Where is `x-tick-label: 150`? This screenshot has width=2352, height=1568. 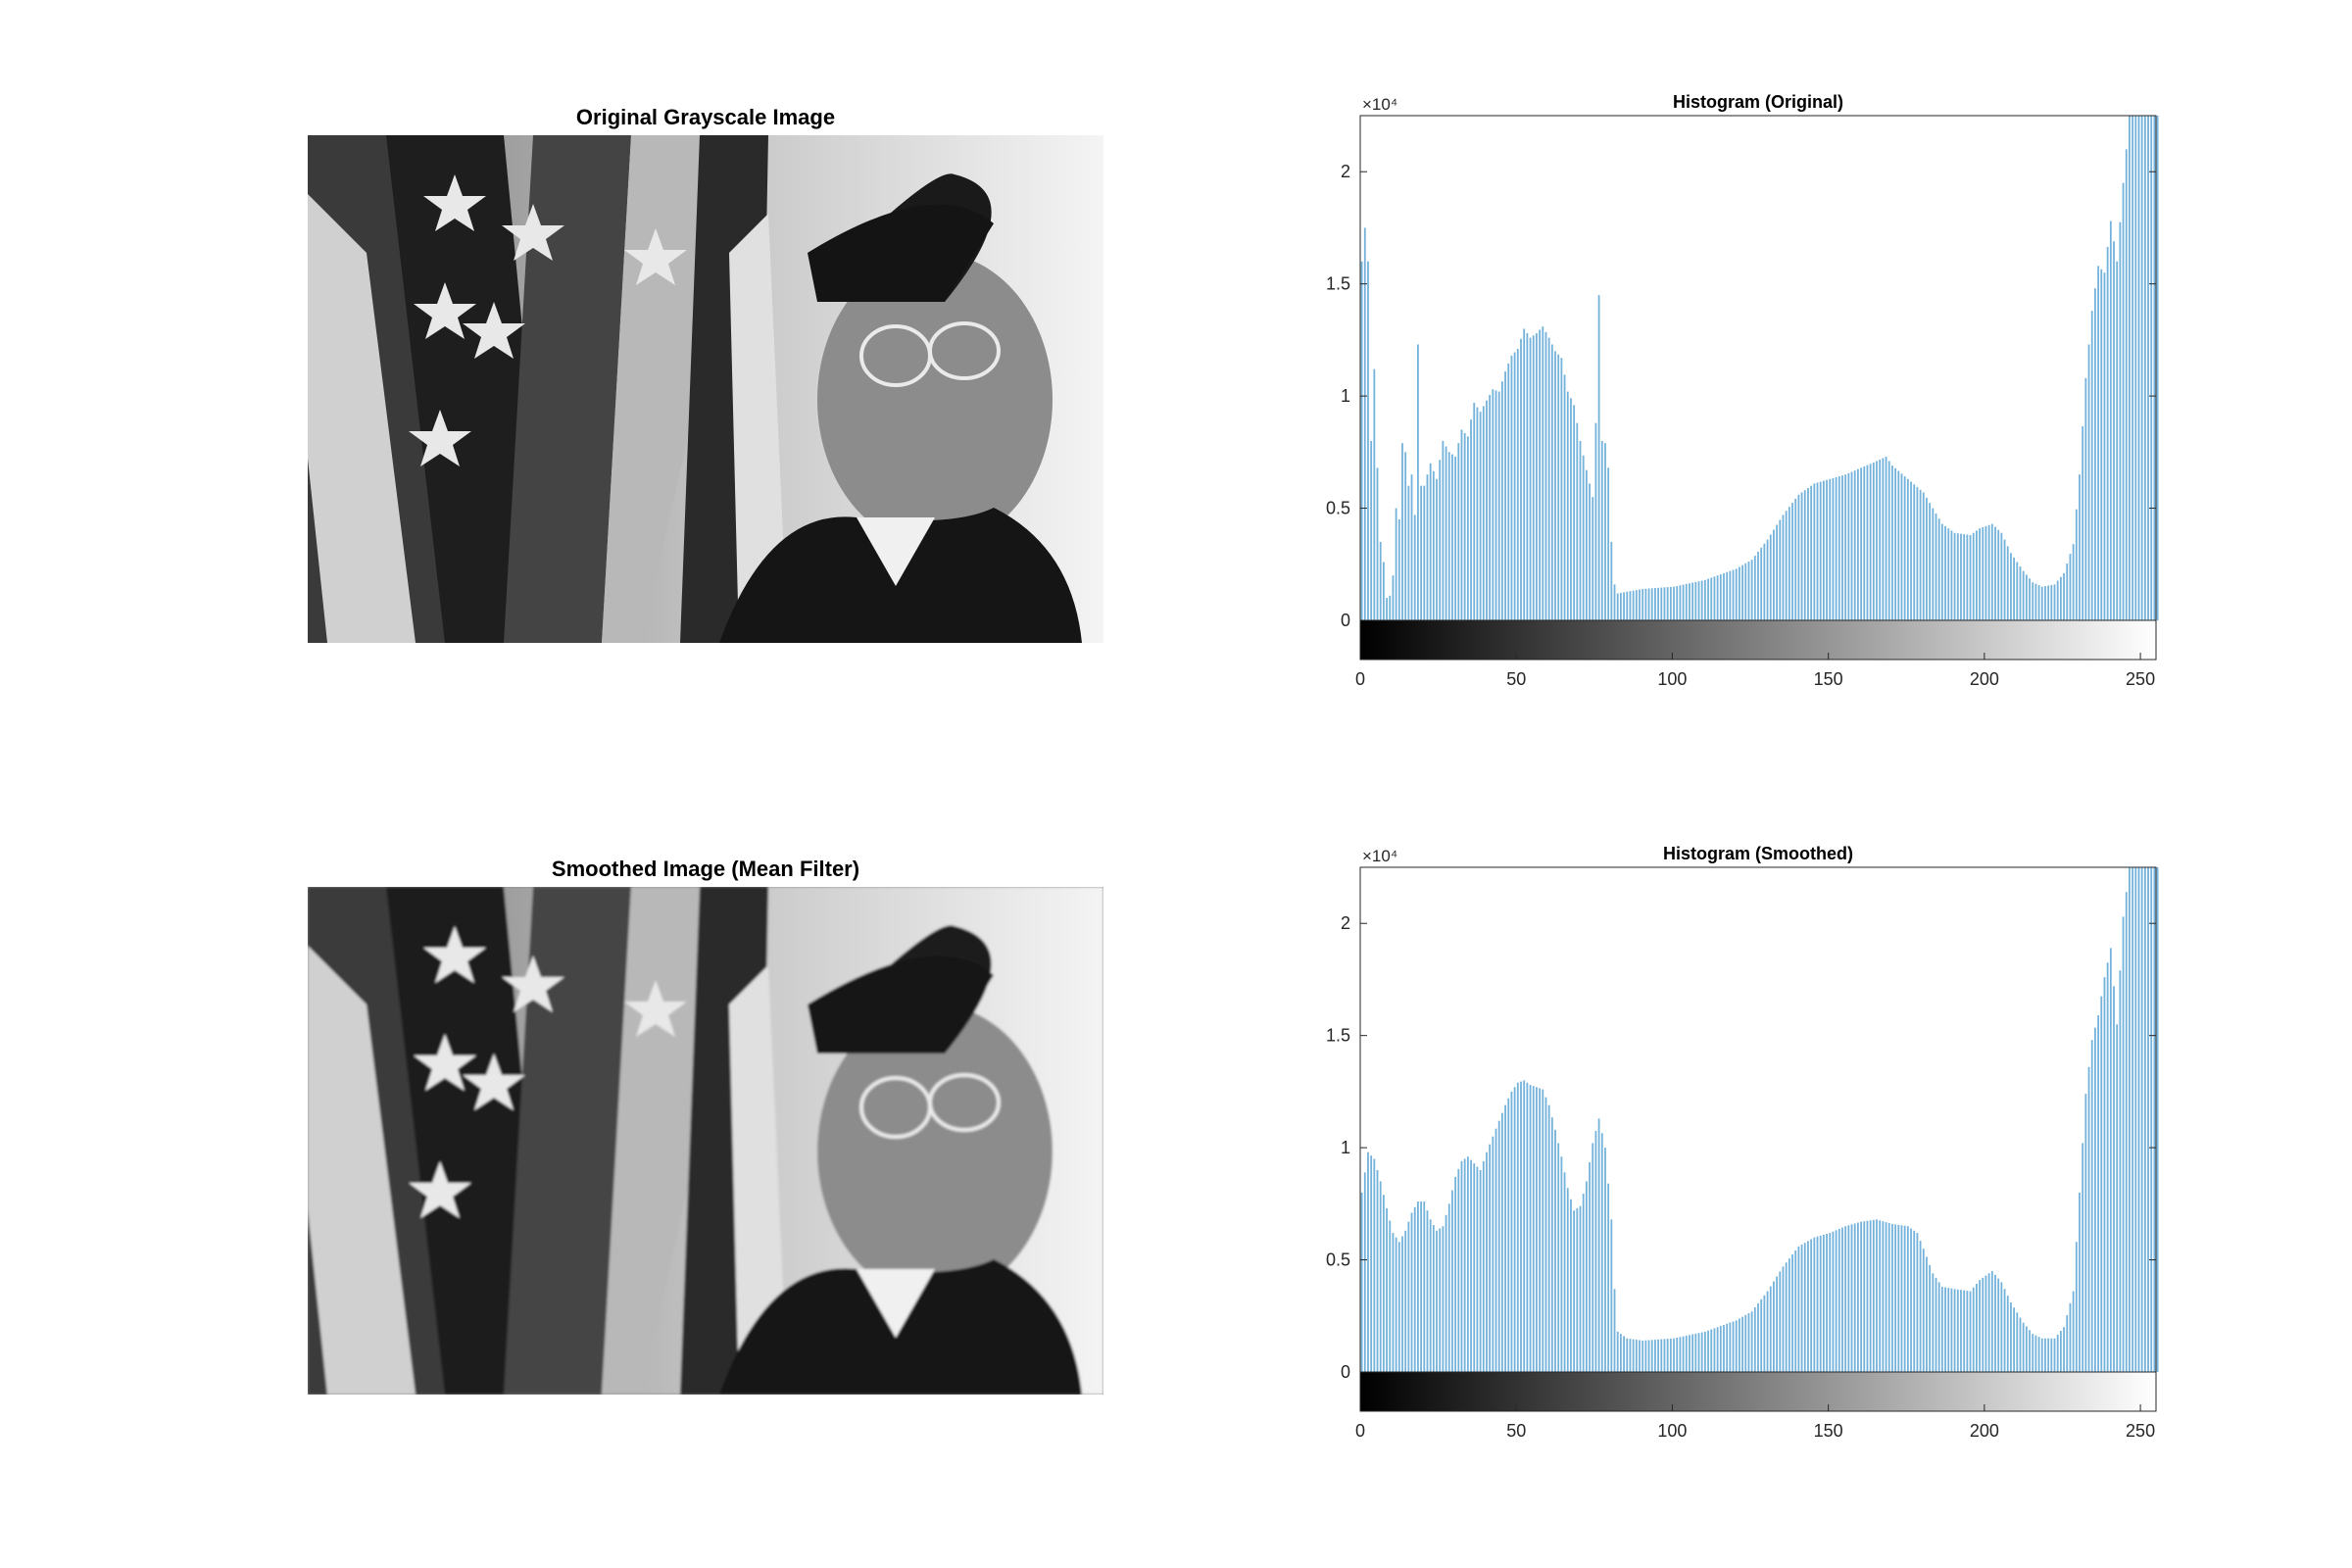
x-tick-label: 150 is located at coordinates (1828, 1431).